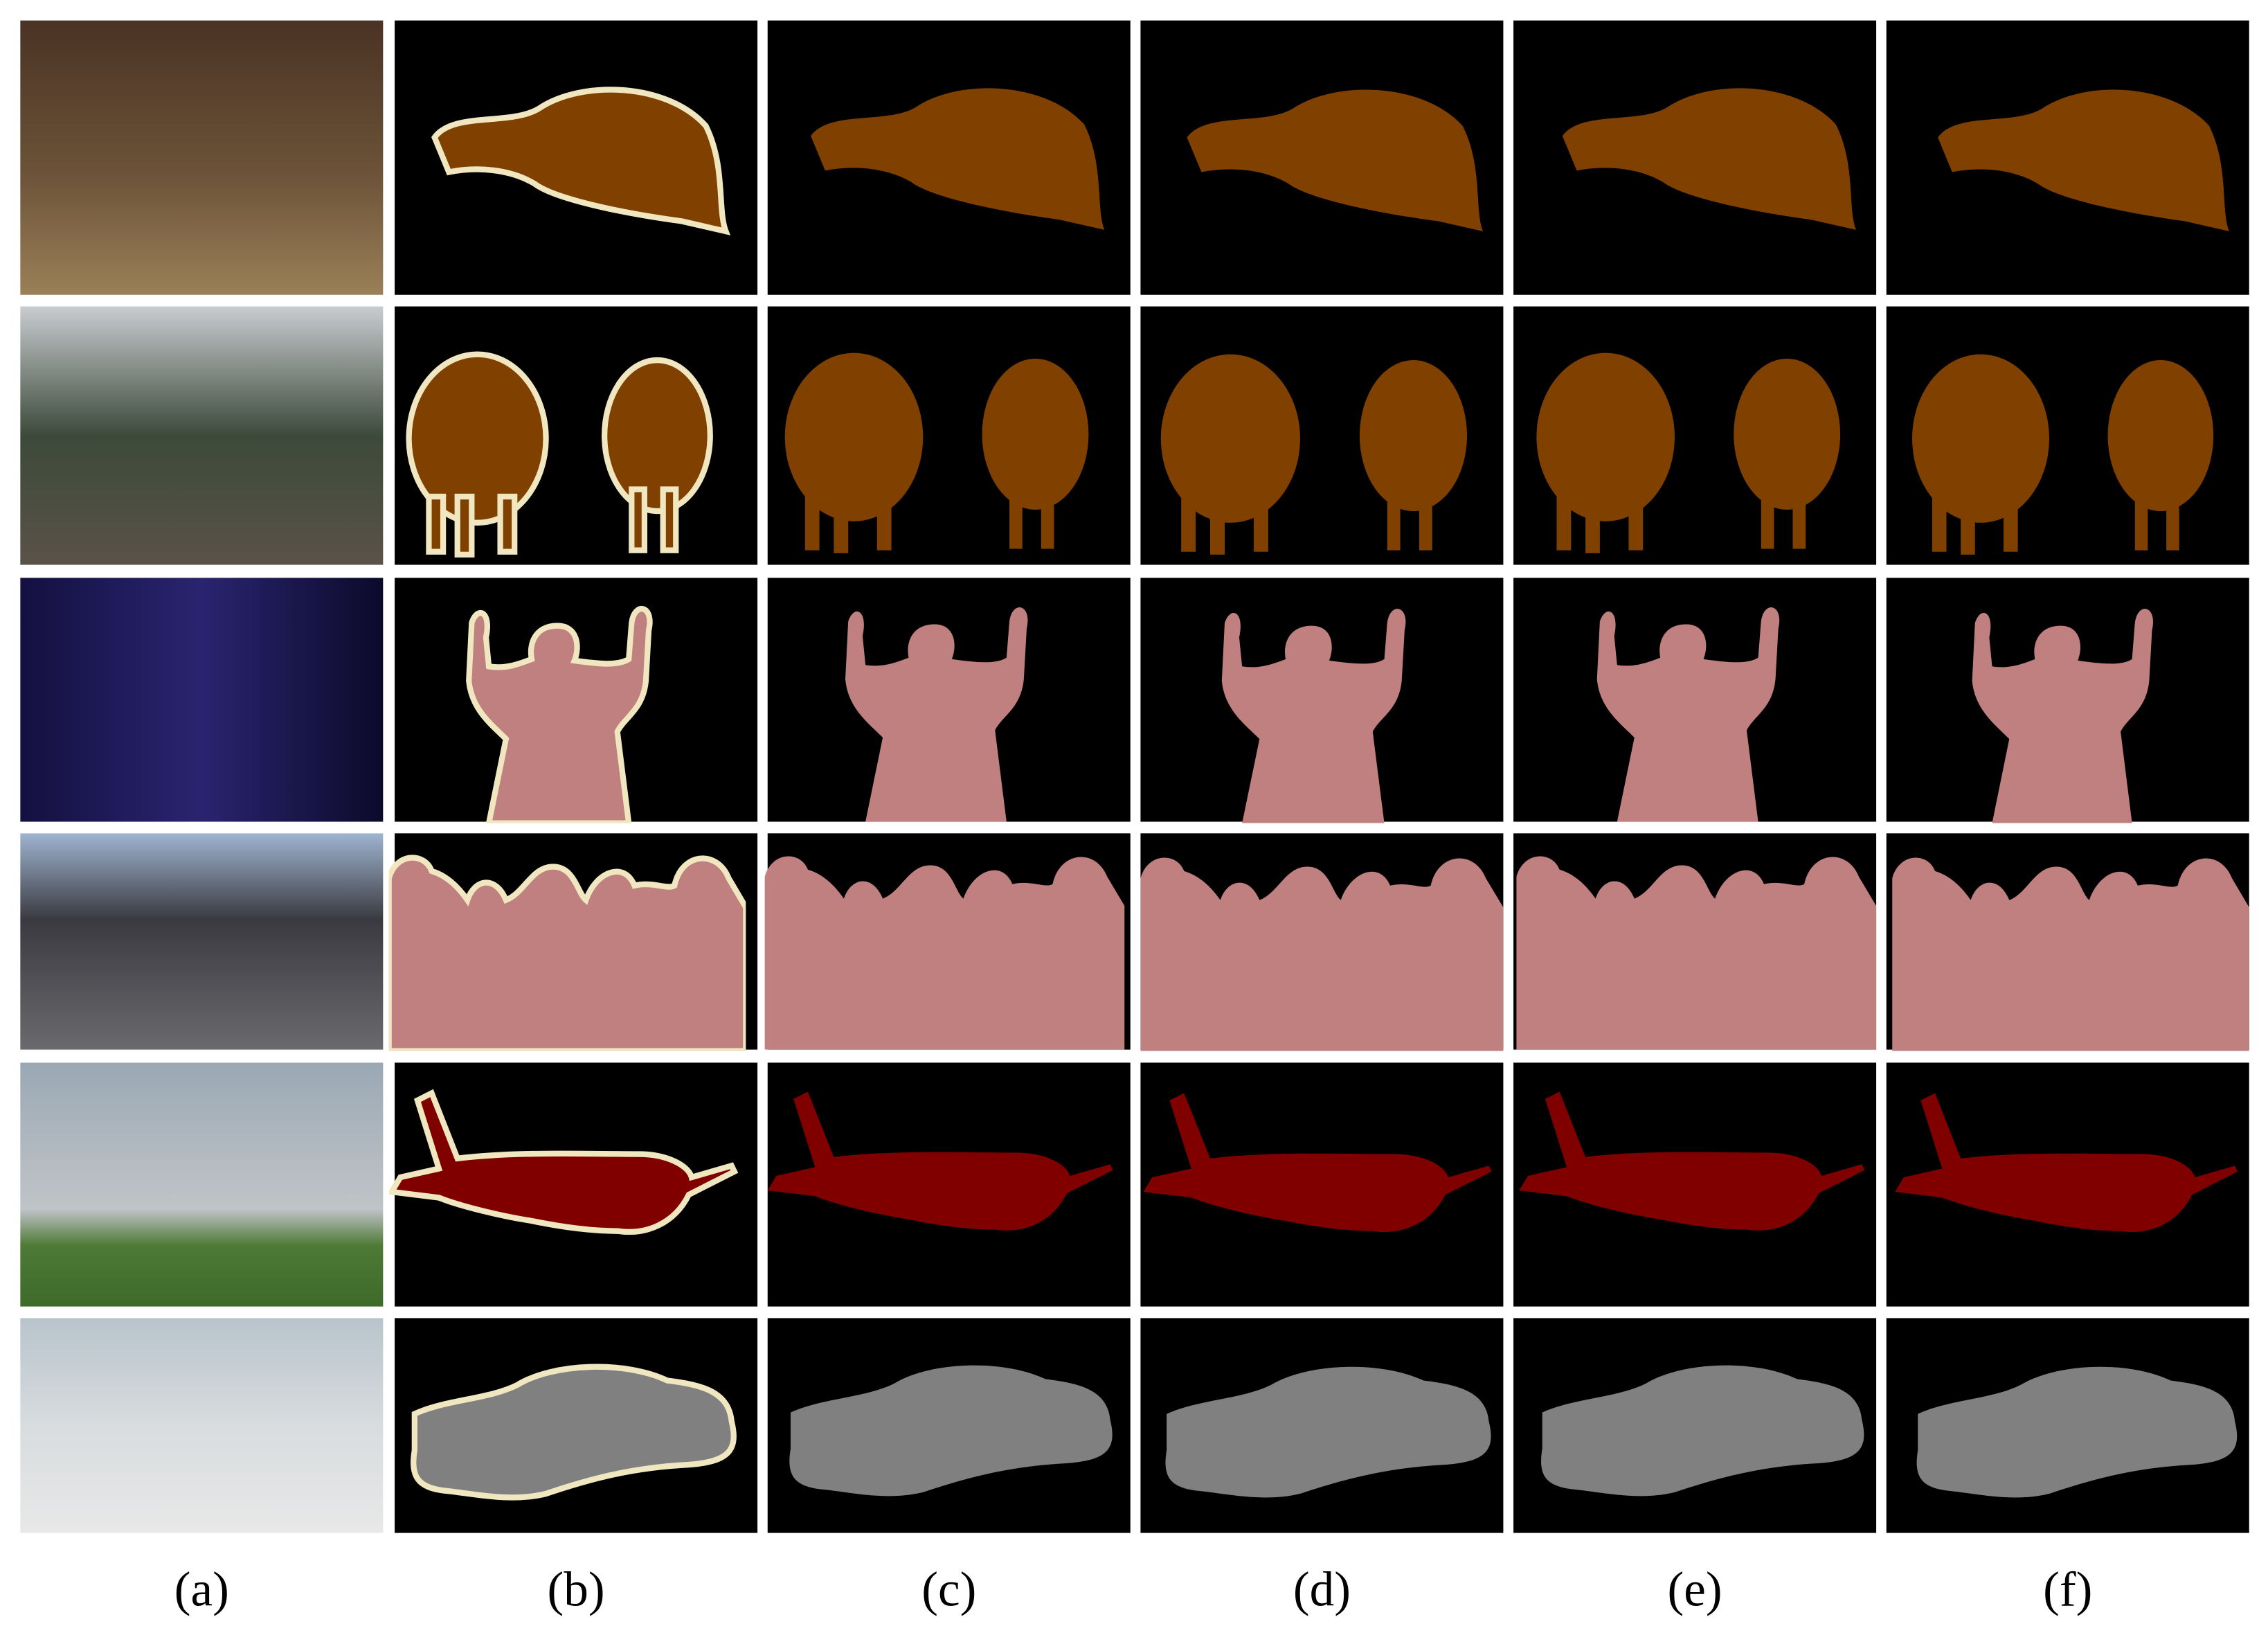  I want to click on column-label: (c), so click(948, 1589).